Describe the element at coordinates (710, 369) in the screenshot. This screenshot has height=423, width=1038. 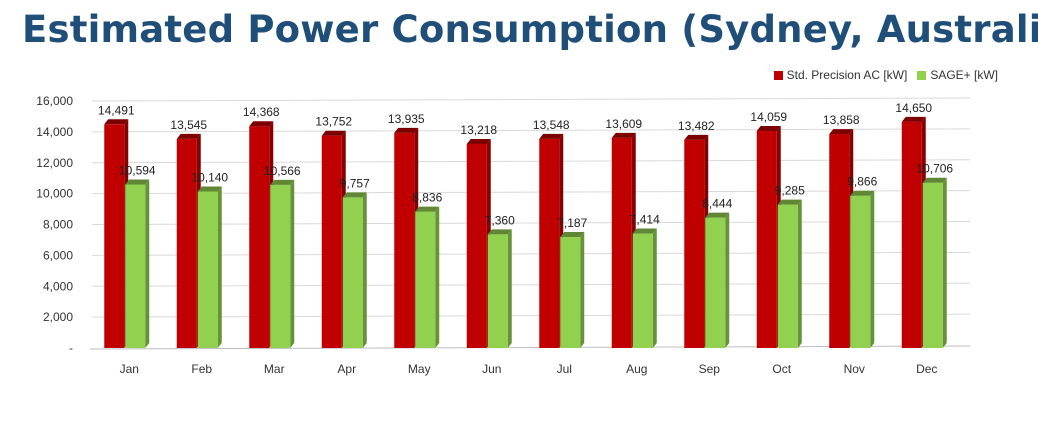
I see `x-tick-label: Sep` at that location.